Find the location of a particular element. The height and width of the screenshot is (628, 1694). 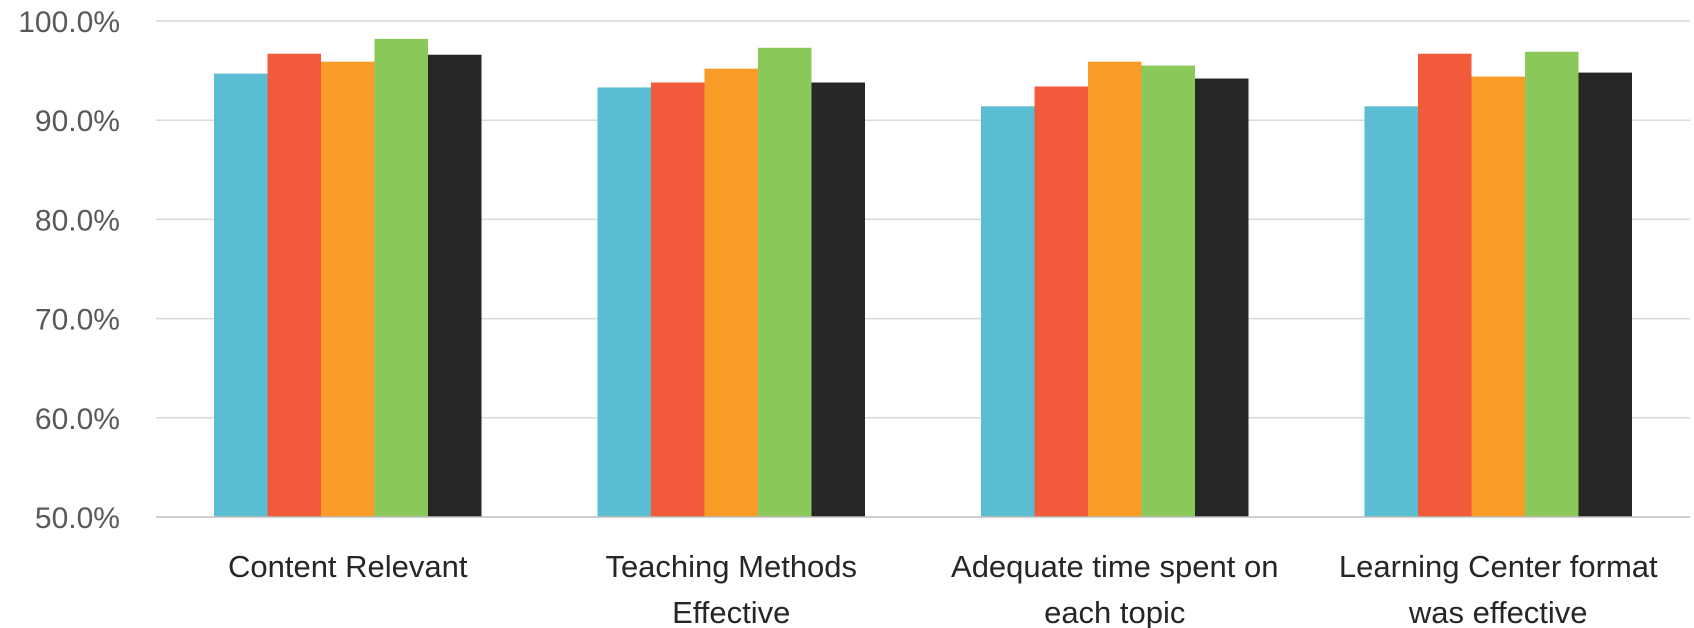

y-tick-label: 50.0% is located at coordinates (77, 518).